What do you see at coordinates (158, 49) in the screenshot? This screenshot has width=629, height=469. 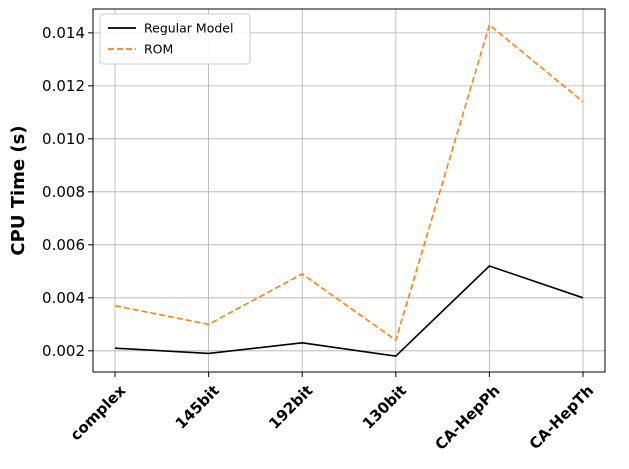 I see `legend-label-1: ROM` at bounding box center [158, 49].